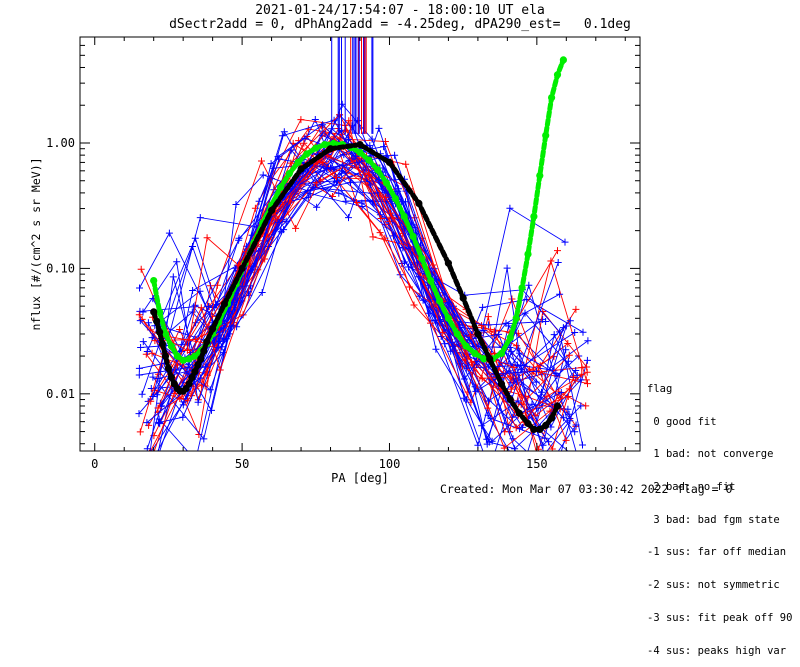 This screenshot has height=667, width=800. Describe the element at coordinates (60, 143) in the screenshot. I see `y-tick-label: 1.00` at that location.